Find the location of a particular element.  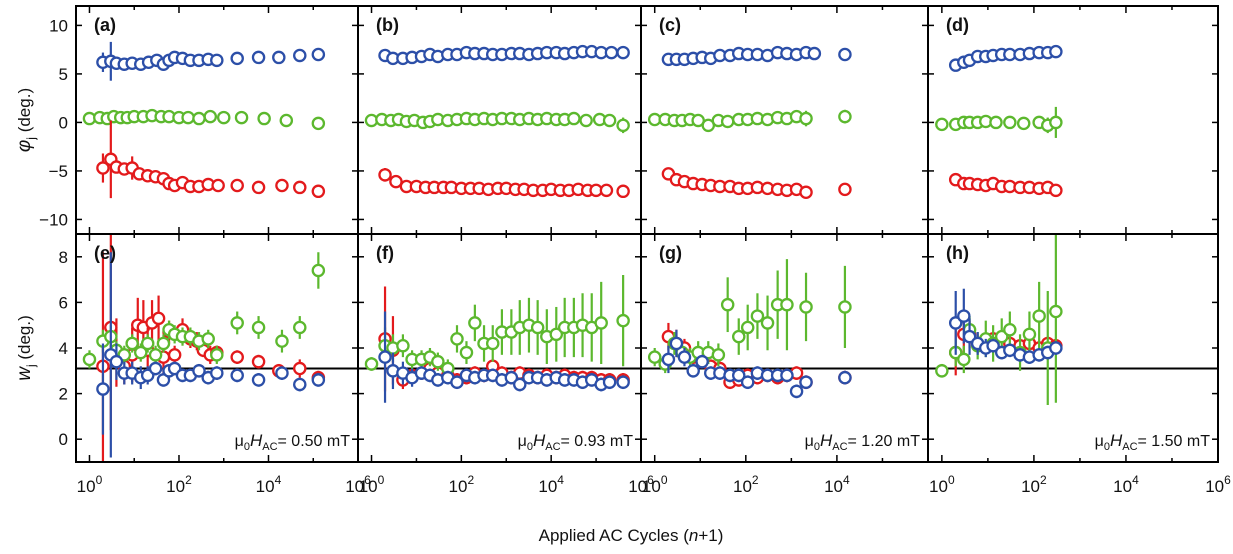

y-tick-label: 10 is located at coordinates (58, 25).